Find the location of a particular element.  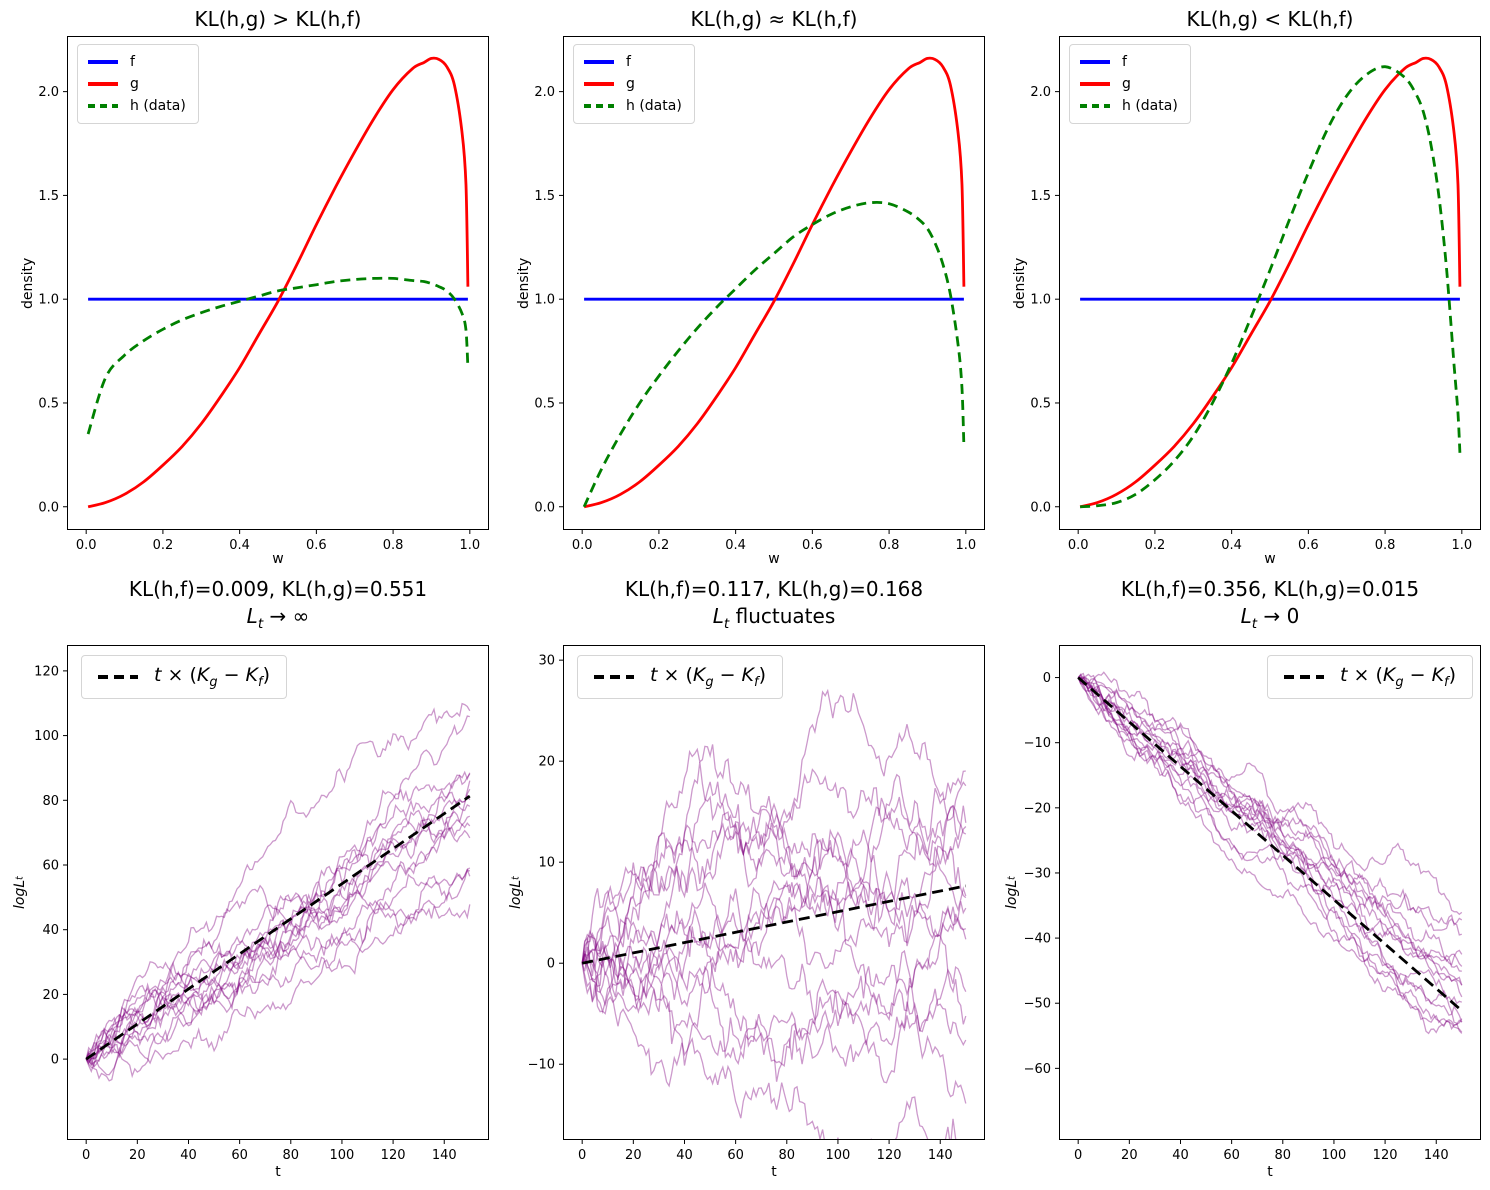

density-plot-3: 0.0 0.2 0.4 0.6 0.8 1.0 0.0 0.5 1.0 1.5 2.0 is located at coordinates (1255, 294).